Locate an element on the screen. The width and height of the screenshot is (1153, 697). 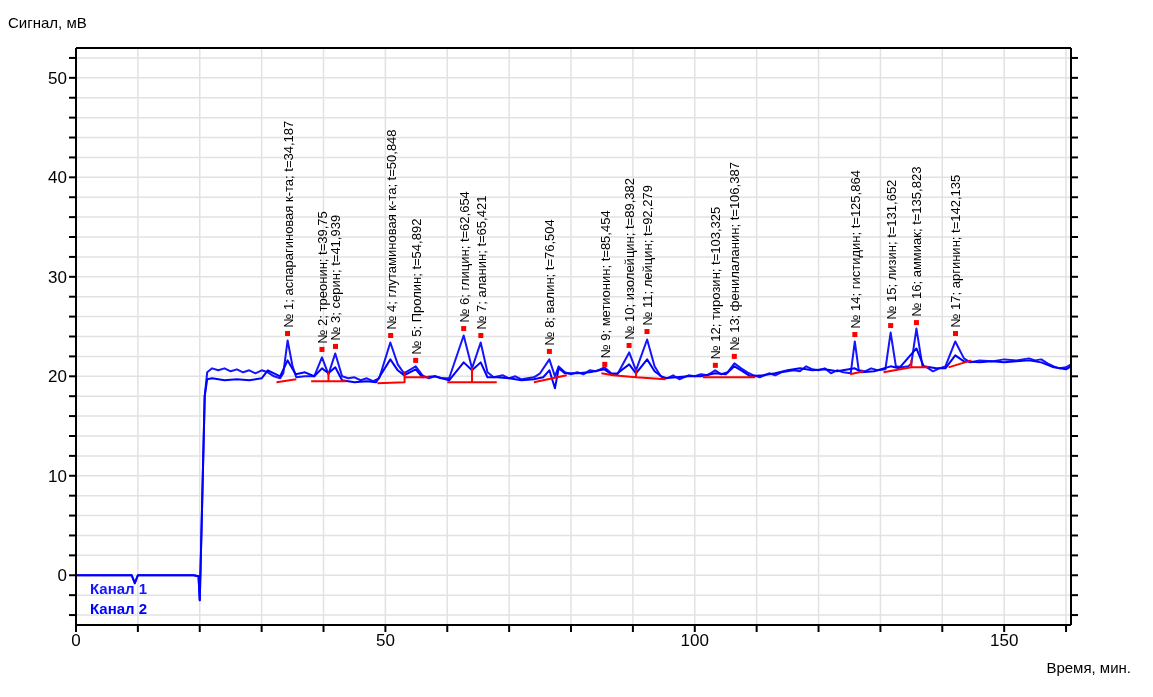
annotation: № 5; Пролин; t=54,892 is located at coordinates (416, 286).